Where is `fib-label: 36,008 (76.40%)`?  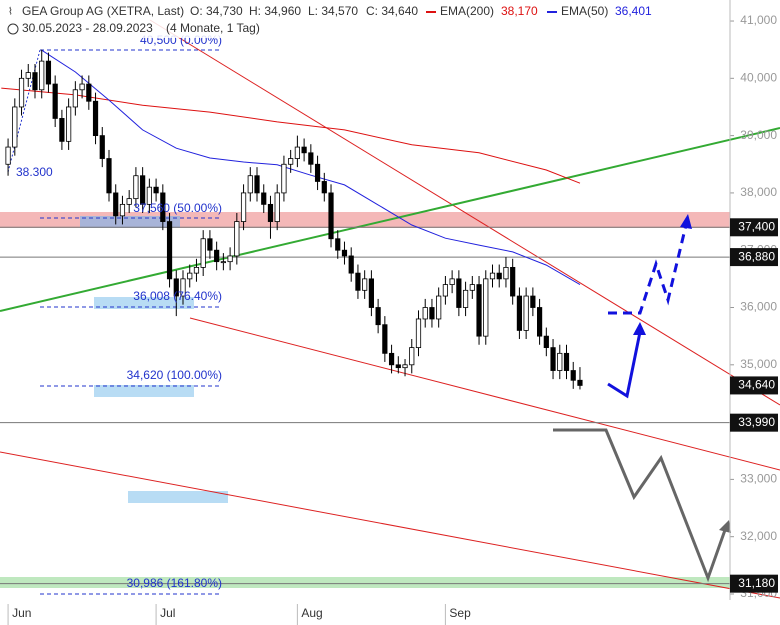
fib-label: 36,008 (76.40%) is located at coordinates (177, 296).